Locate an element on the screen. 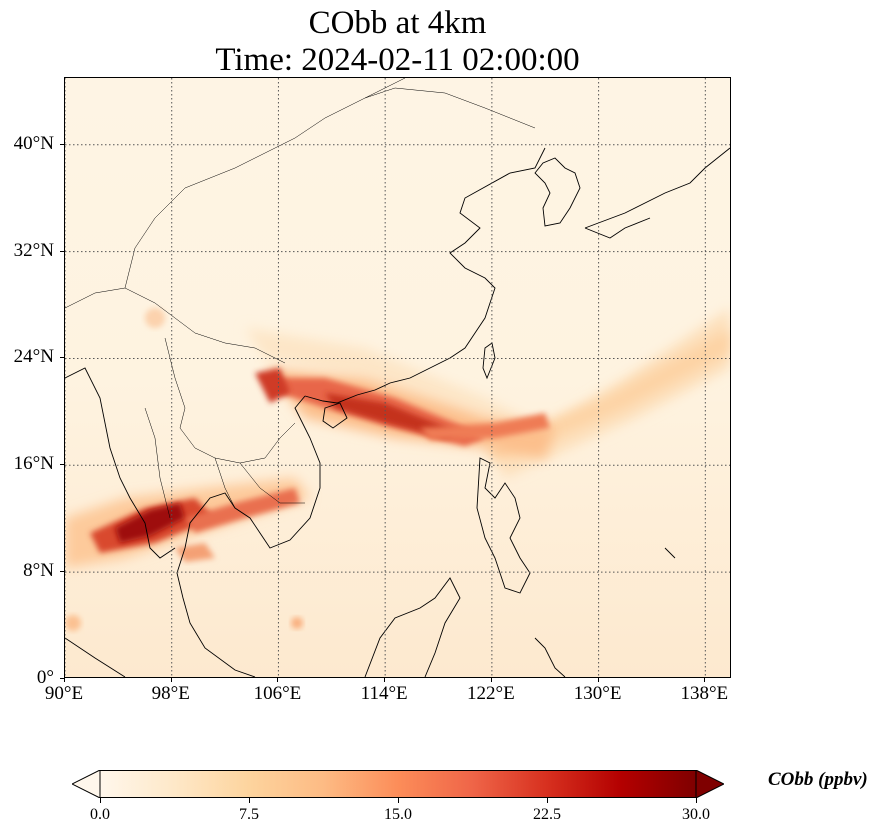  colorbar is located at coordinates (398, 784).